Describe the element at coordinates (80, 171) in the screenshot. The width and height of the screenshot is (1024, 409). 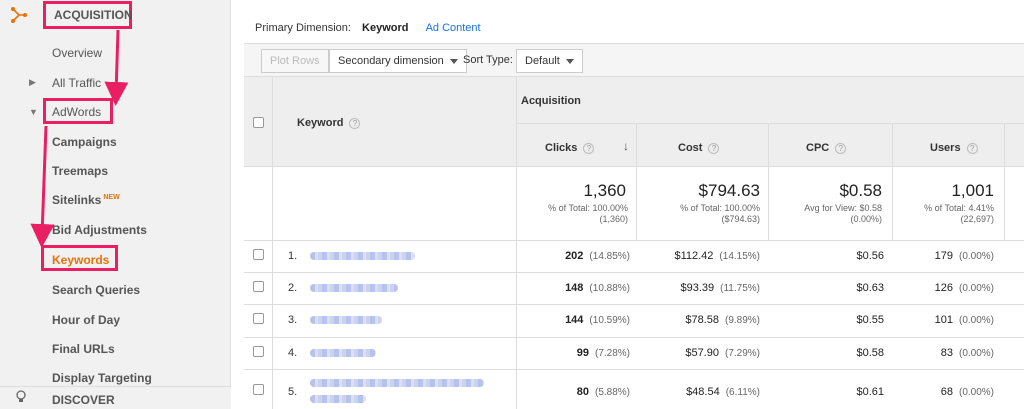
I see `sidebar-item-treemaps: Treemaps` at that location.